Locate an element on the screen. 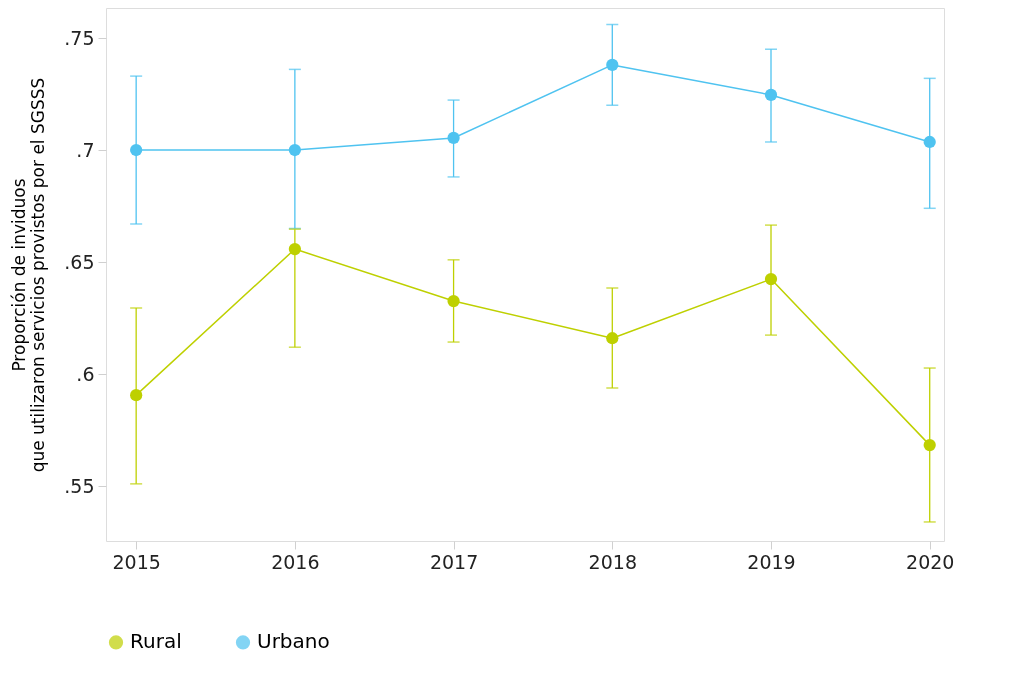 This screenshot has width=1014, height=675. legend-label: Rural is located at coordinates (156, 641).